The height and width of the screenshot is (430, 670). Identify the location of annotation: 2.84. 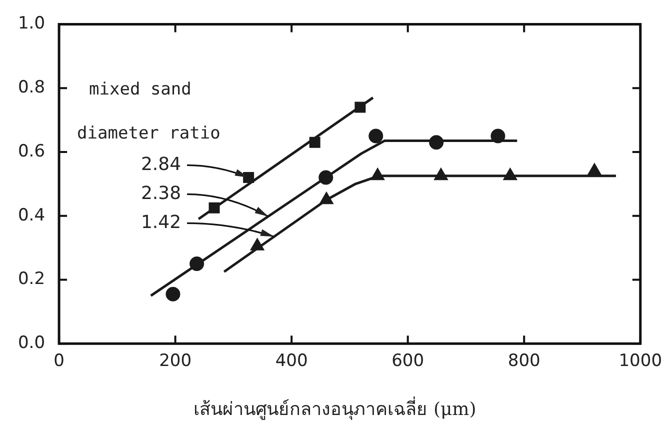
(161, 164).